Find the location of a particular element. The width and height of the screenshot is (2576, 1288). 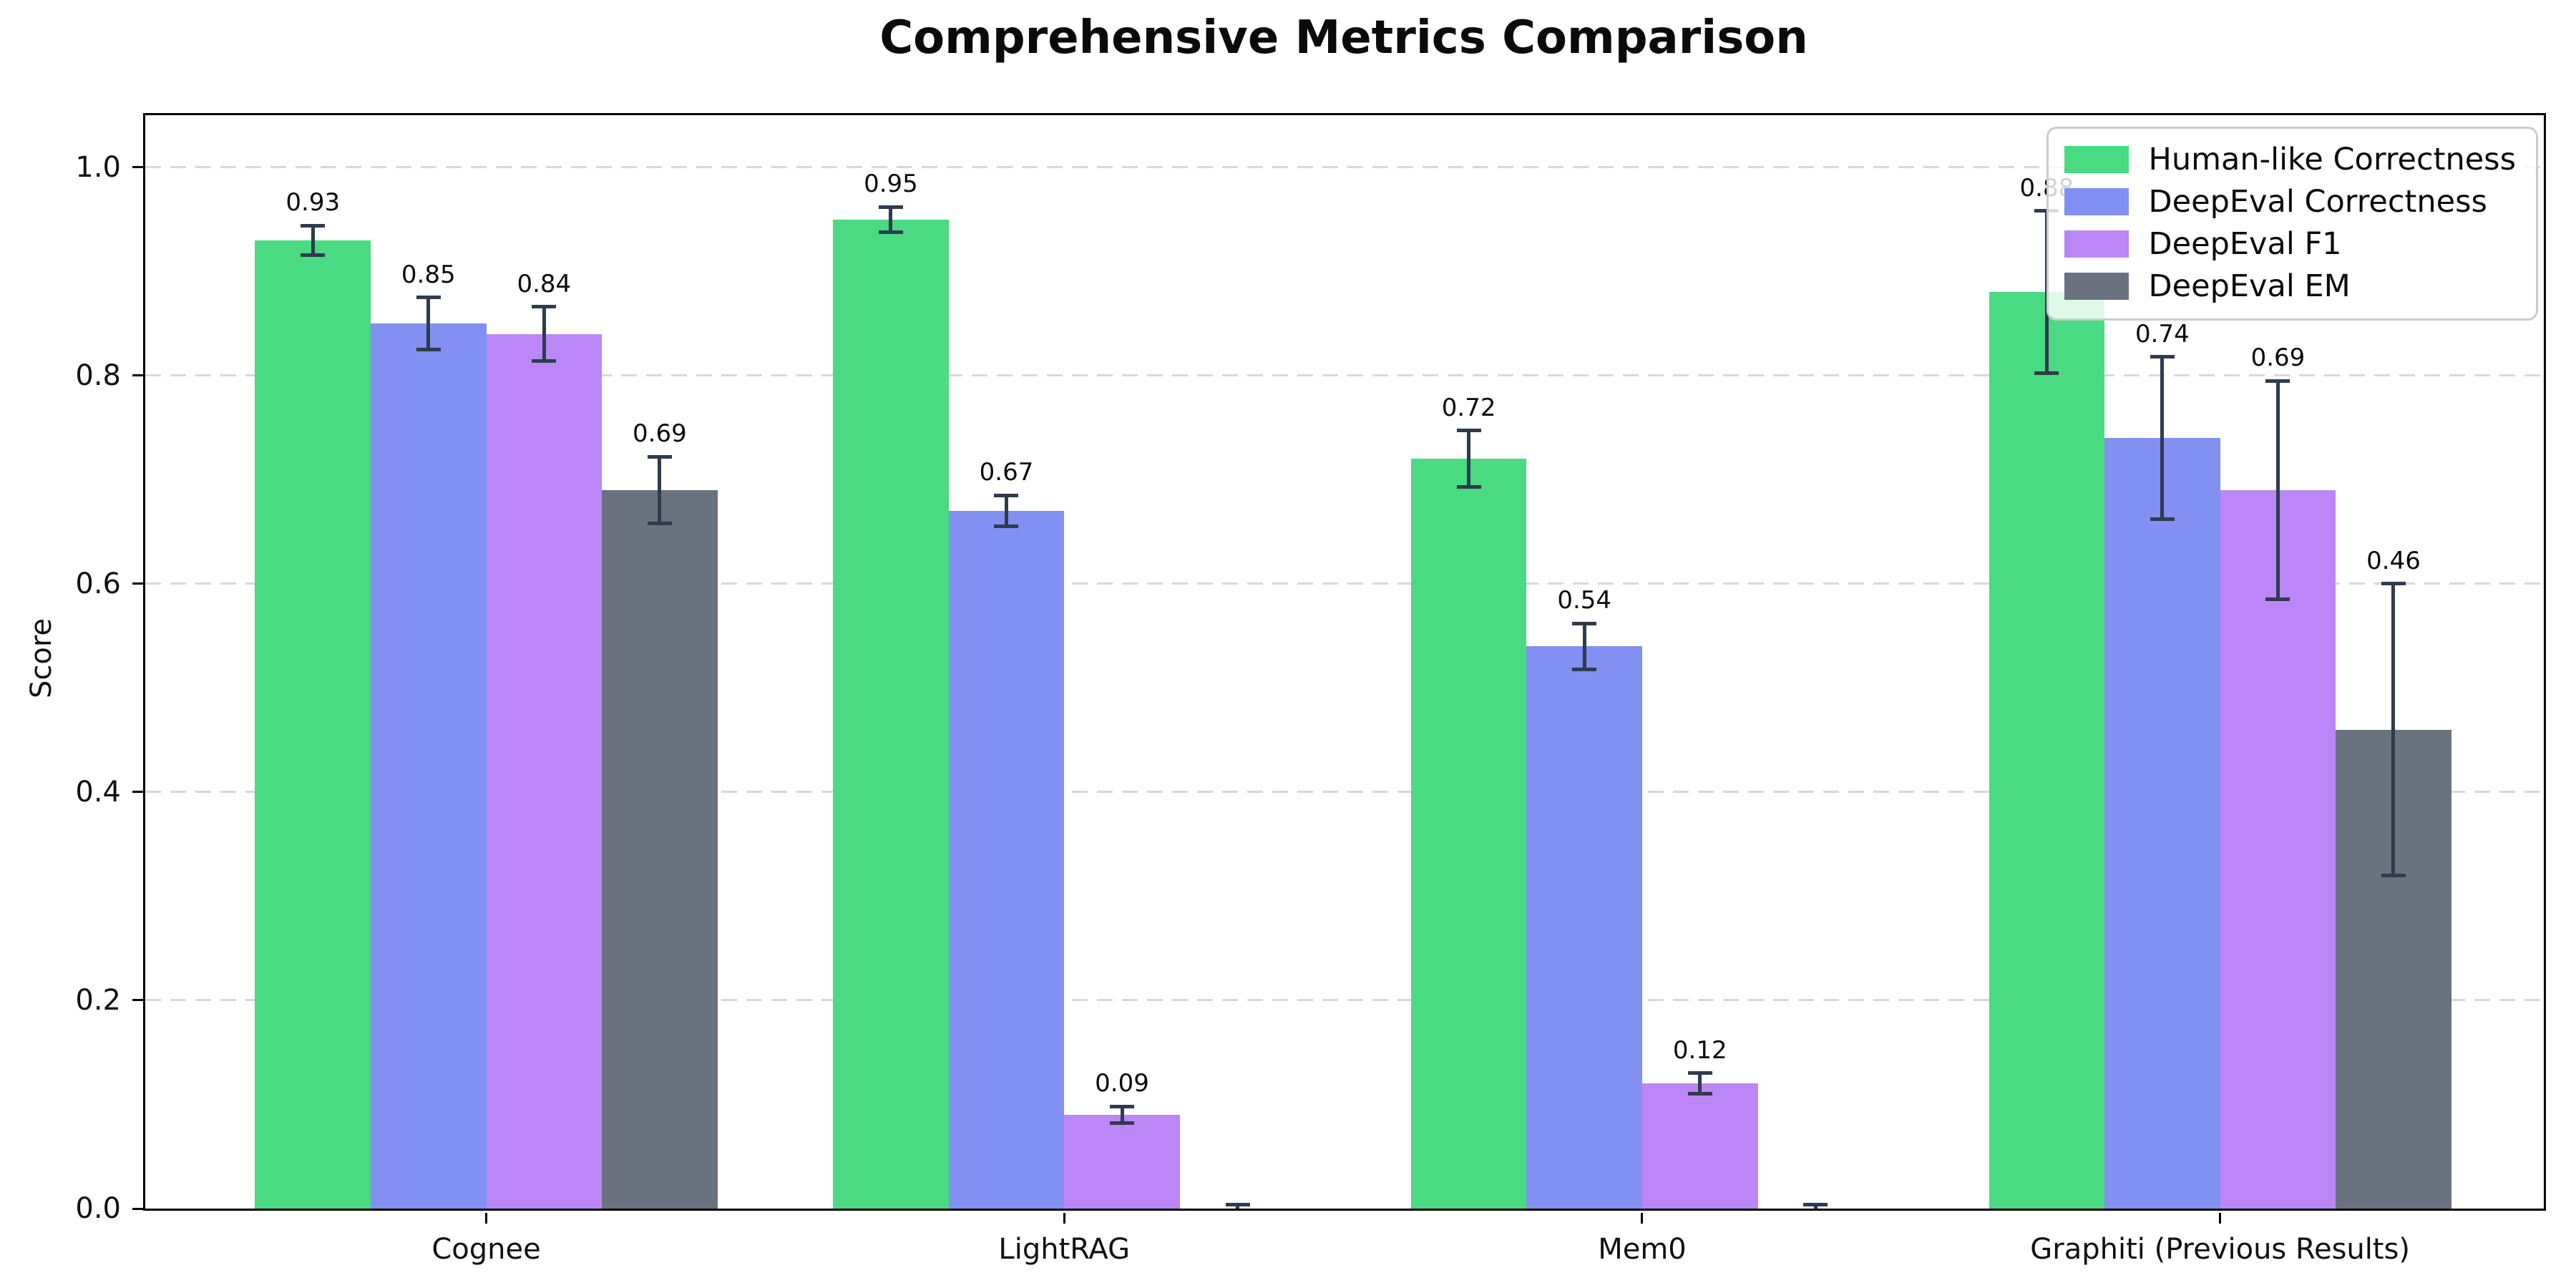

bar-deepeval-em is located at coordinates (660, 849).